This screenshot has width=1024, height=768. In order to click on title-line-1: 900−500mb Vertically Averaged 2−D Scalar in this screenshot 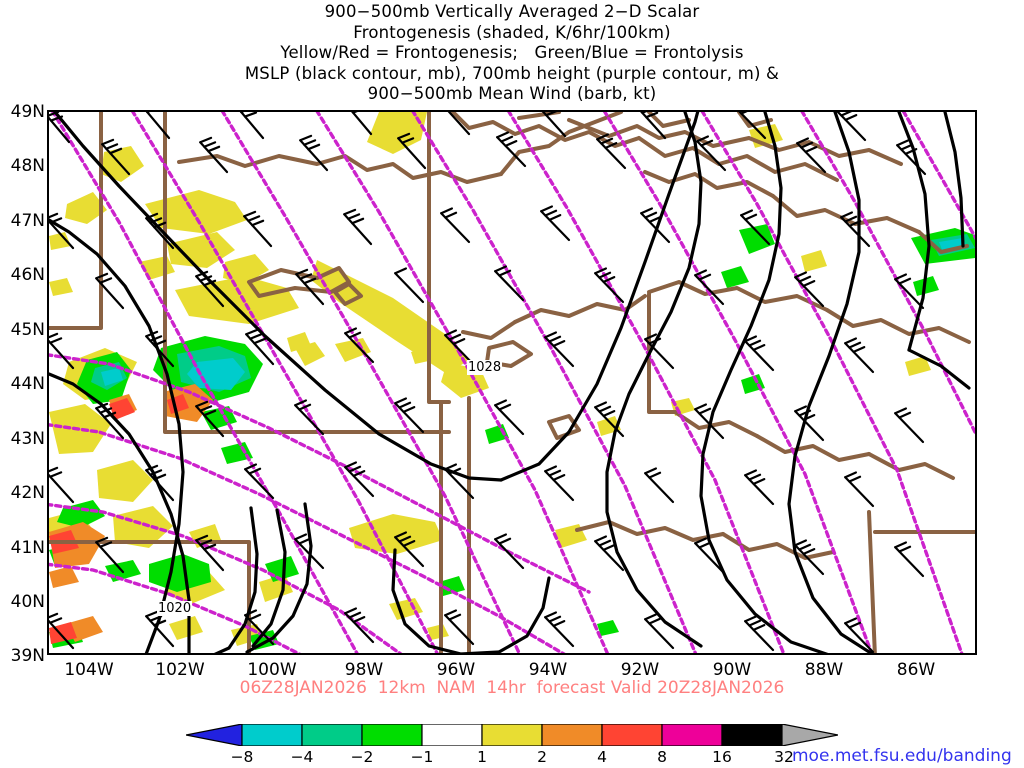, I will do `click(512, 11)`.